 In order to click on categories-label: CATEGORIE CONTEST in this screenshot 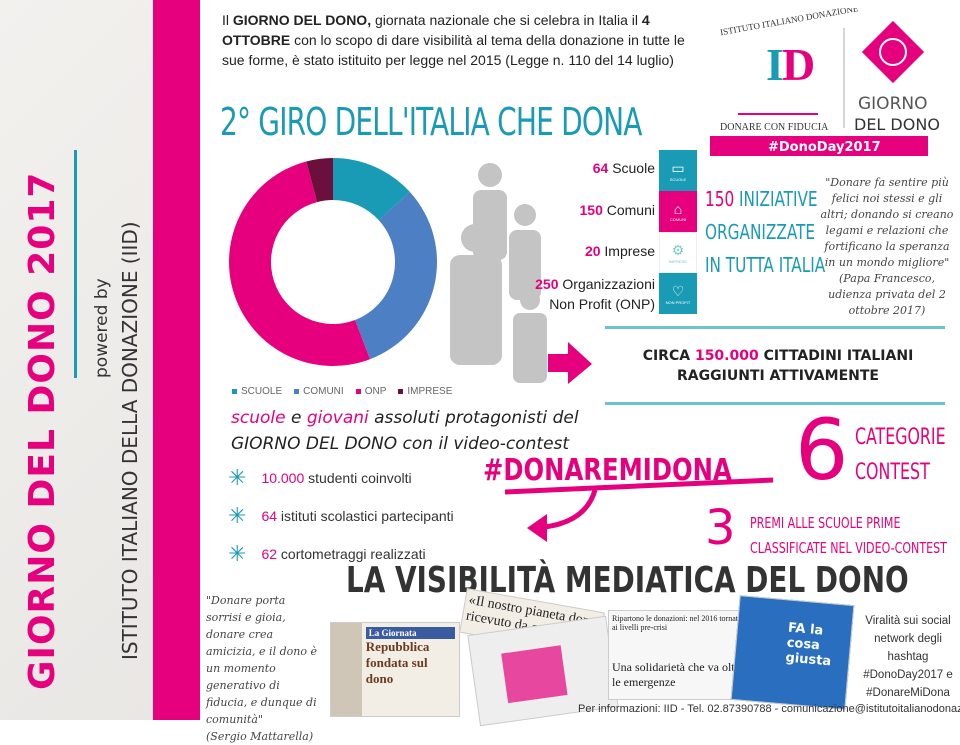, I will do `click(900, 455)`.